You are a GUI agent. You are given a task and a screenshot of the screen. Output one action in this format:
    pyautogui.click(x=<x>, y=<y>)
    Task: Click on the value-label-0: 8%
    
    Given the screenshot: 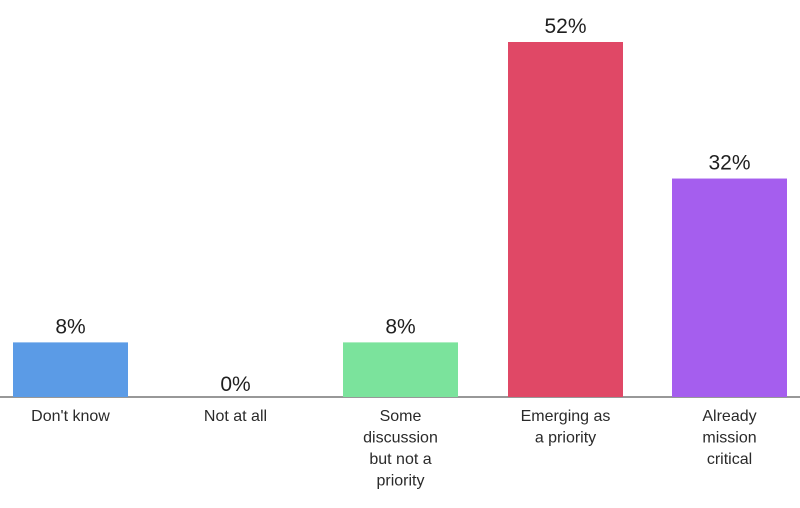 What is the action you would take?
    pyautogui.click(x=70, y=326)
    